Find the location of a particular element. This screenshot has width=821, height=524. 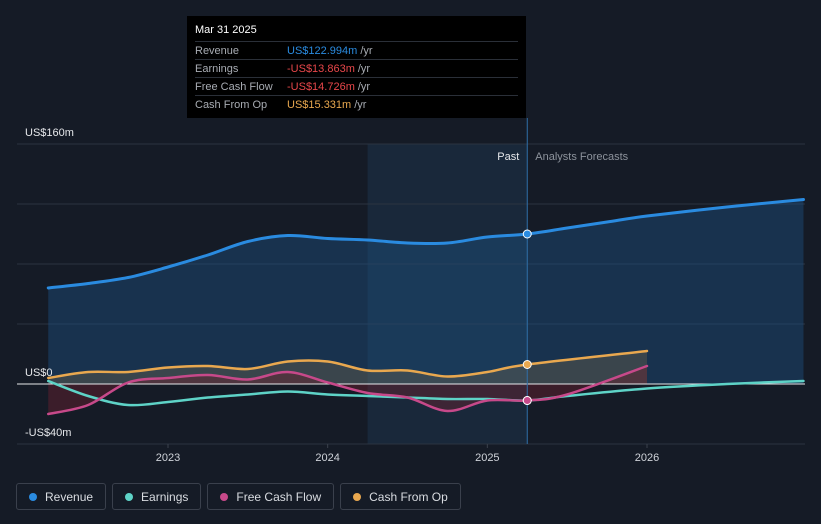

tooltip-label: Revenue is located at coordinates (217, 50).